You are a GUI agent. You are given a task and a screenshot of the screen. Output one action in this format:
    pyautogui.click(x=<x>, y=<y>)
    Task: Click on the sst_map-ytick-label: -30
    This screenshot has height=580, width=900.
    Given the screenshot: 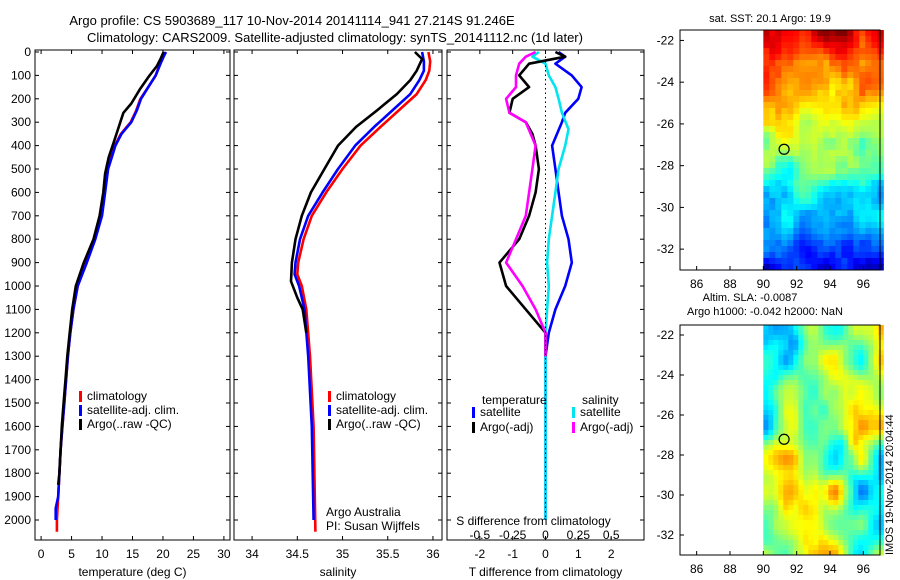 What is the action you would take?
    pyautogui.click(x=666, y=207)
    